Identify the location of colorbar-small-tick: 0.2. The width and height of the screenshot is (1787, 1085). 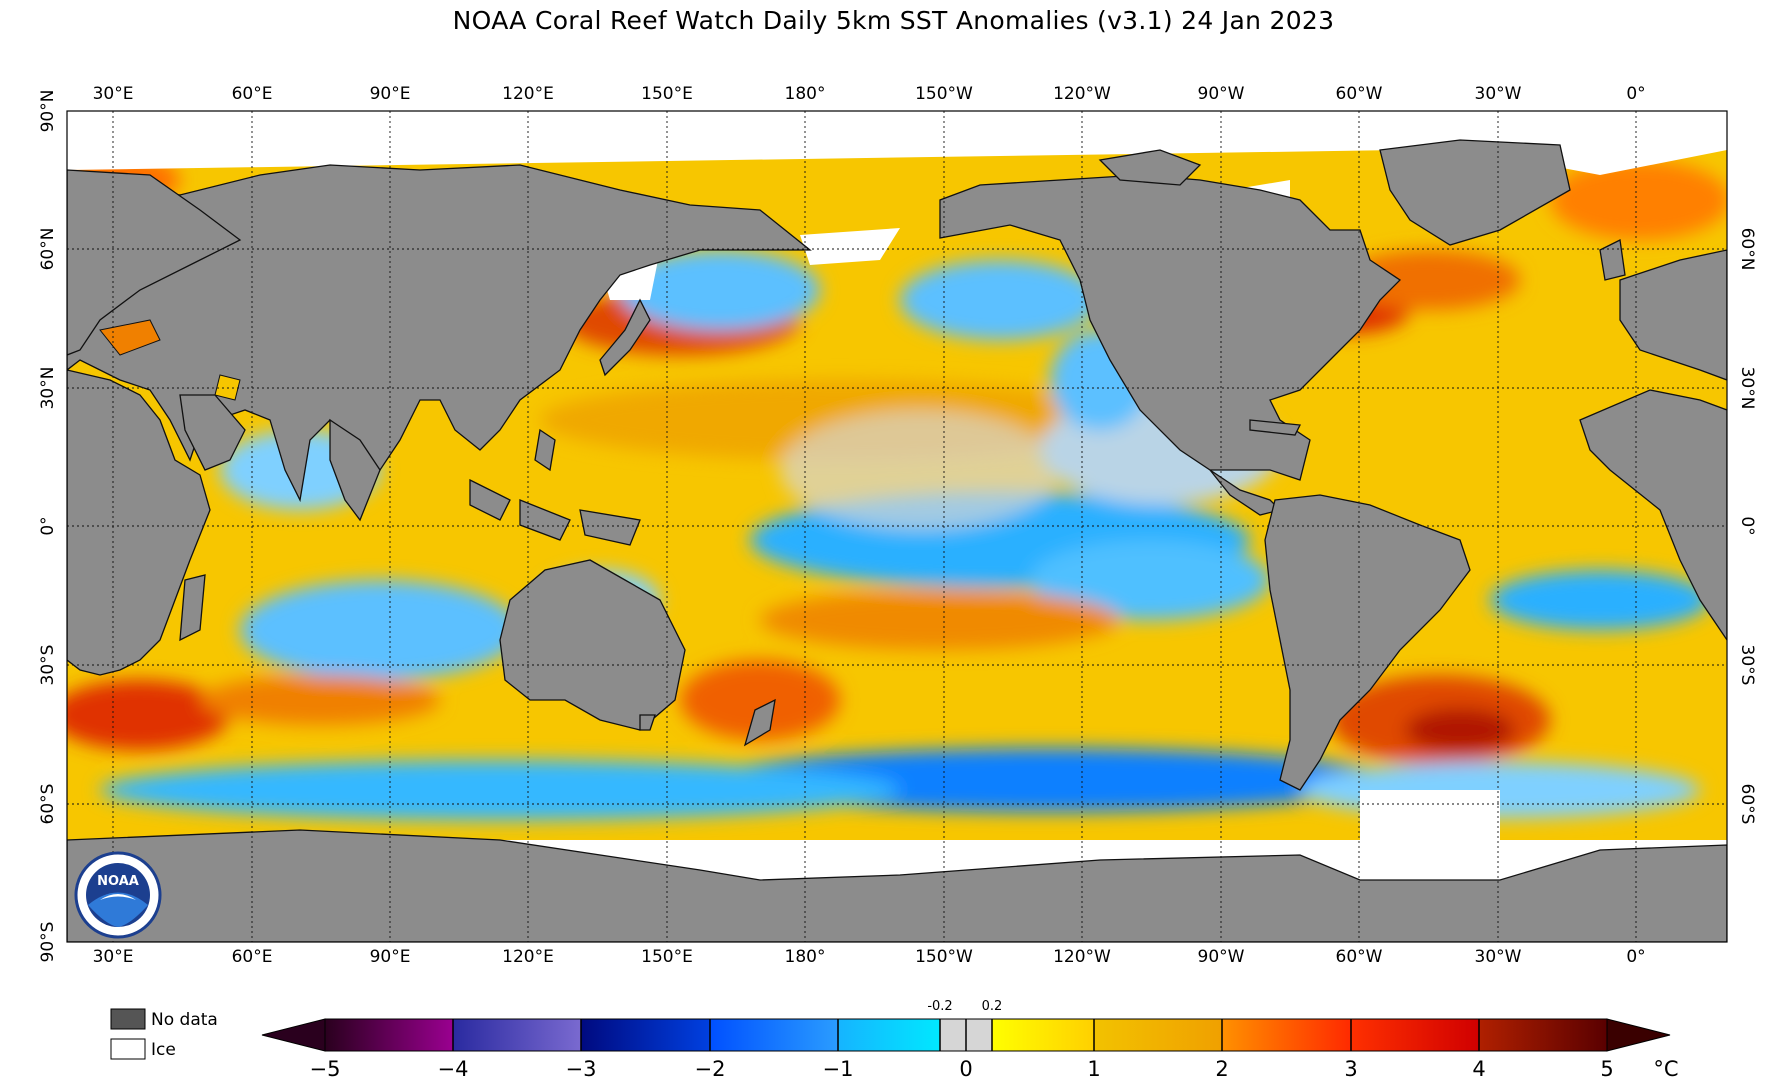
(992, 1006).